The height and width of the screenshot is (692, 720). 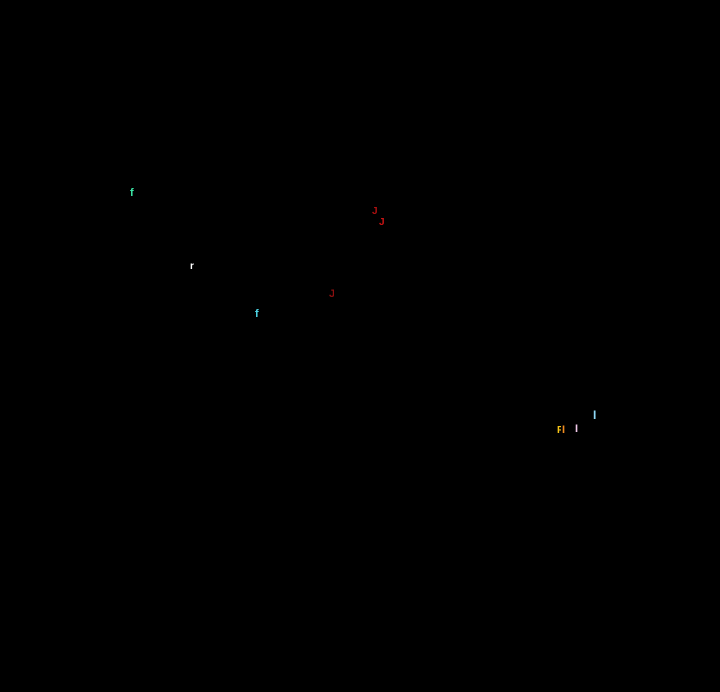 I want to click on fragment-orange: I, so click(x=564, y=430).